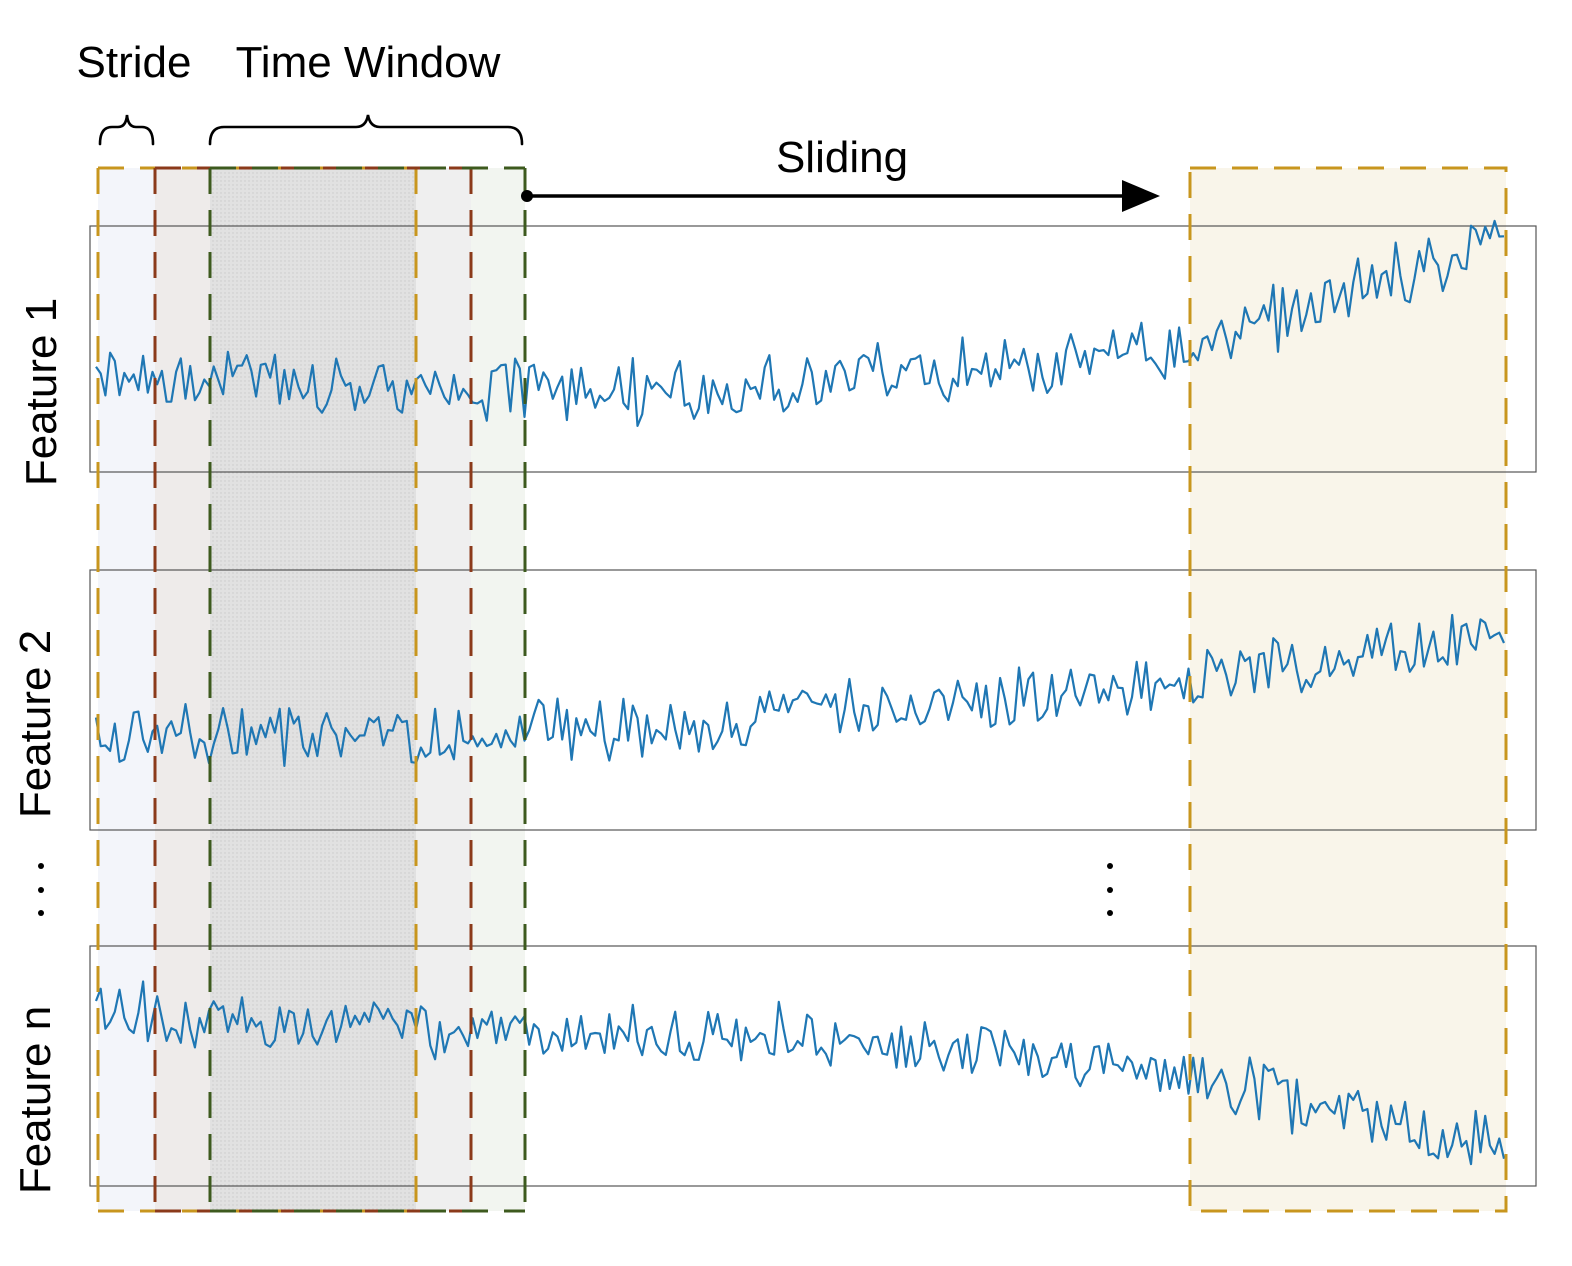 Image resolution: width=1572 pixels, height=1266 pixels. Describe the element at coordinates (1110, 889) in the screenshot. I see `vertical-ellipsis-middle` at that location.